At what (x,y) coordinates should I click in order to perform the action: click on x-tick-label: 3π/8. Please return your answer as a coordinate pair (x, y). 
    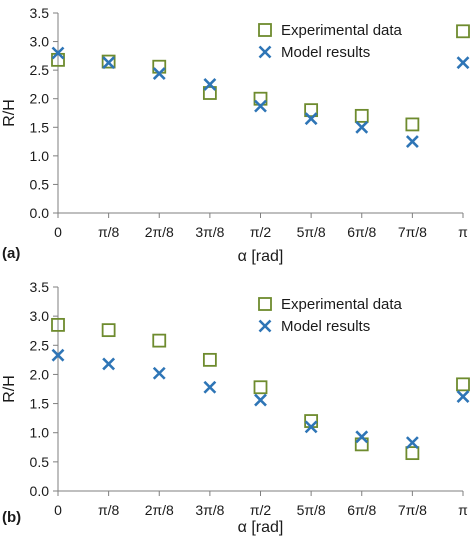
    Looking at the image, I should click on (209, 510).